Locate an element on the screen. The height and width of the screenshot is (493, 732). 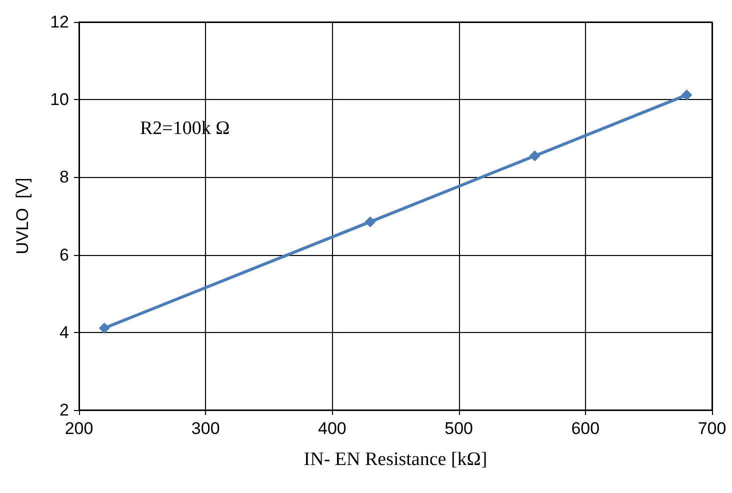
x-axis-title: IN- EN Resistance [kΩ] is located at coordinates (396, 459).